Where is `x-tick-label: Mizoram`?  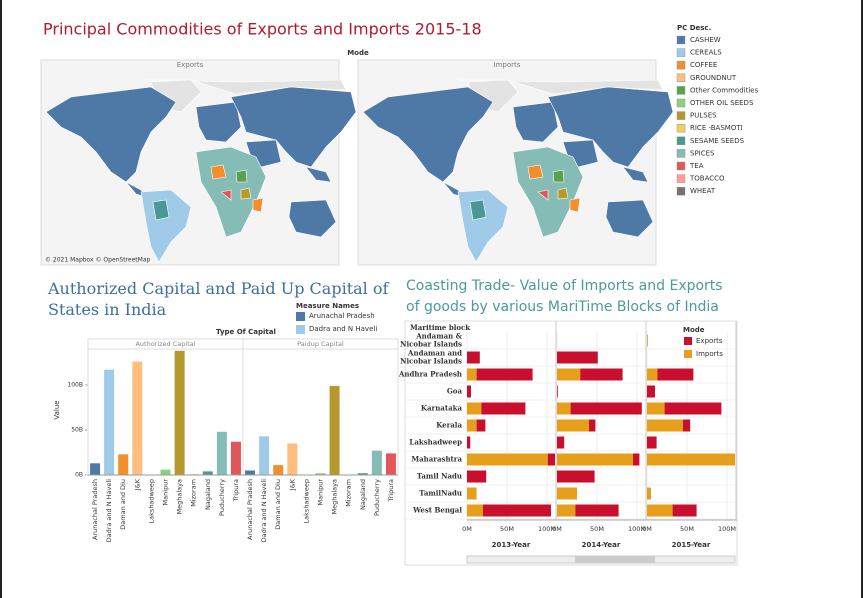
x-tick-label: Mizoram is located at coordinates (349, 493).